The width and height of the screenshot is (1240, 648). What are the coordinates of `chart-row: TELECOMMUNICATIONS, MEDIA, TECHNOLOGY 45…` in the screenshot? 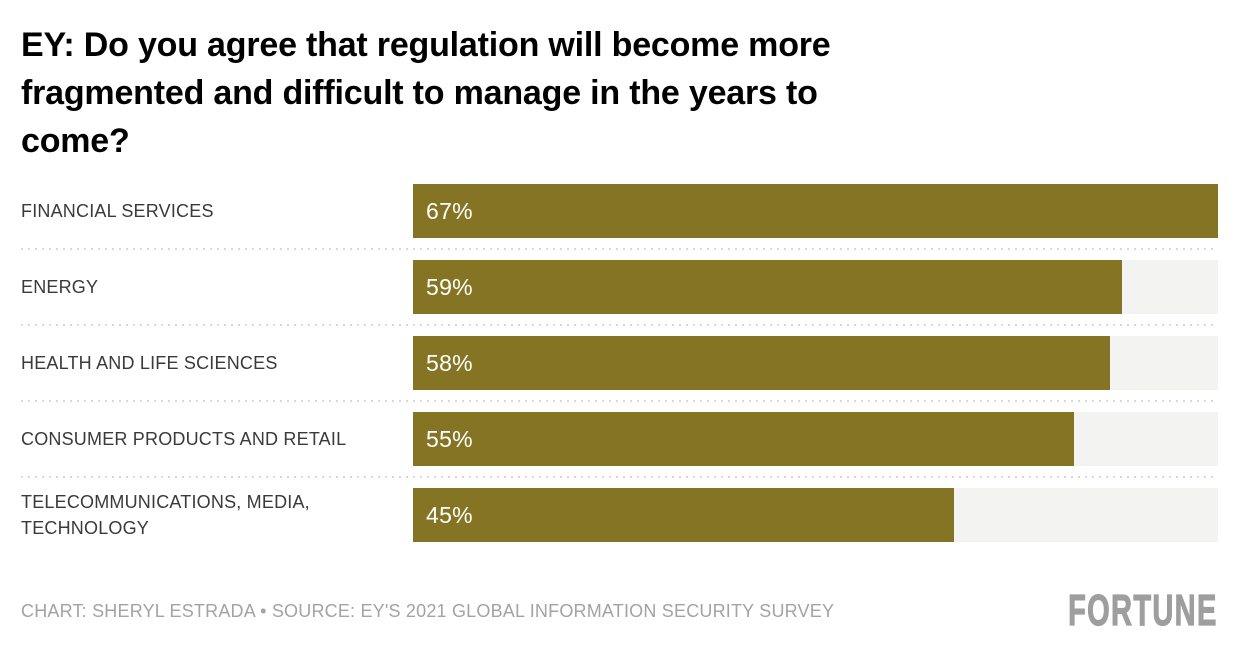 It's located at (619, 515).